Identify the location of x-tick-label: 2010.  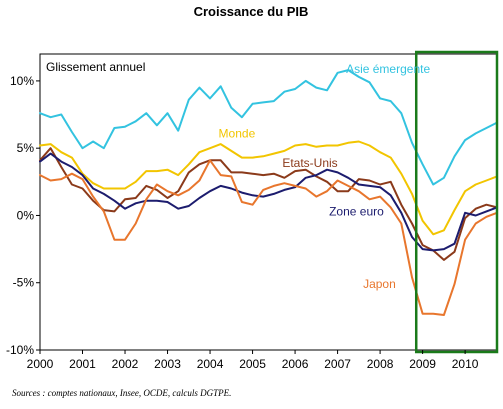
(465, 364).